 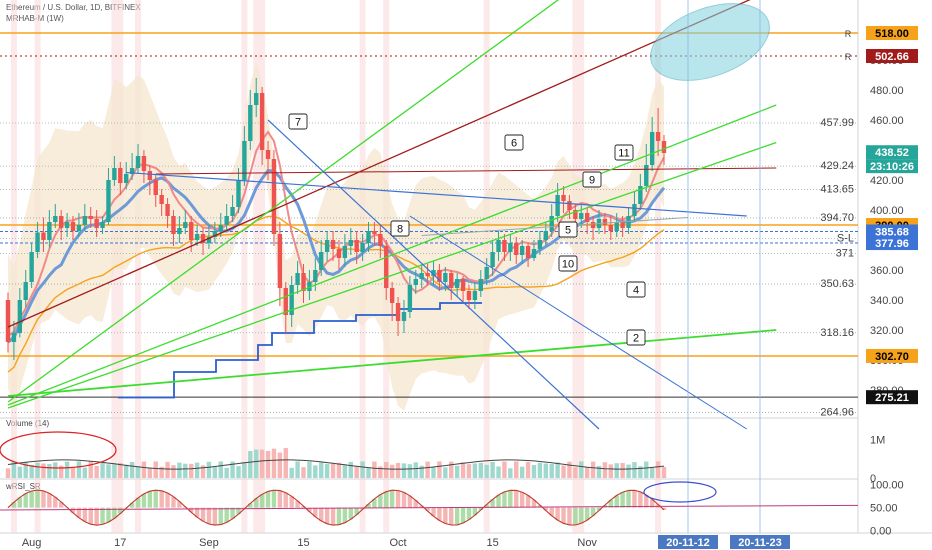 What do you see at coordinates (892, 357) in the screenshot?
I see `price-tag-label: 302.70` at bounding box center [892, 357].